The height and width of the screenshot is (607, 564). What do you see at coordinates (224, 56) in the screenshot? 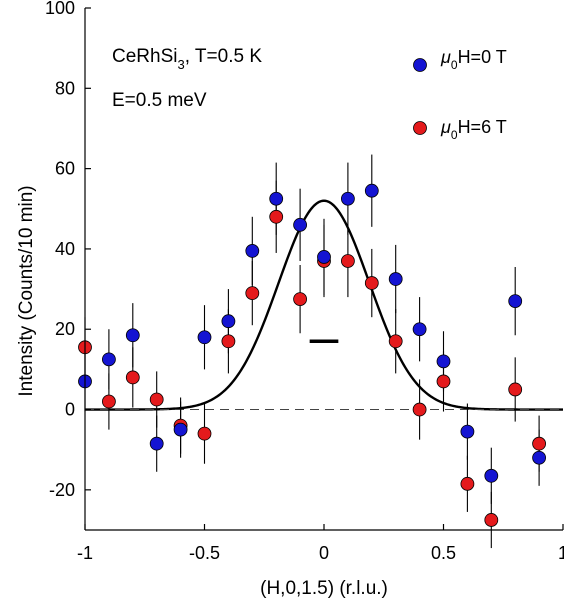
I see `annotation-temperature: , T=0.5 K` at bounding box center [224, 56].